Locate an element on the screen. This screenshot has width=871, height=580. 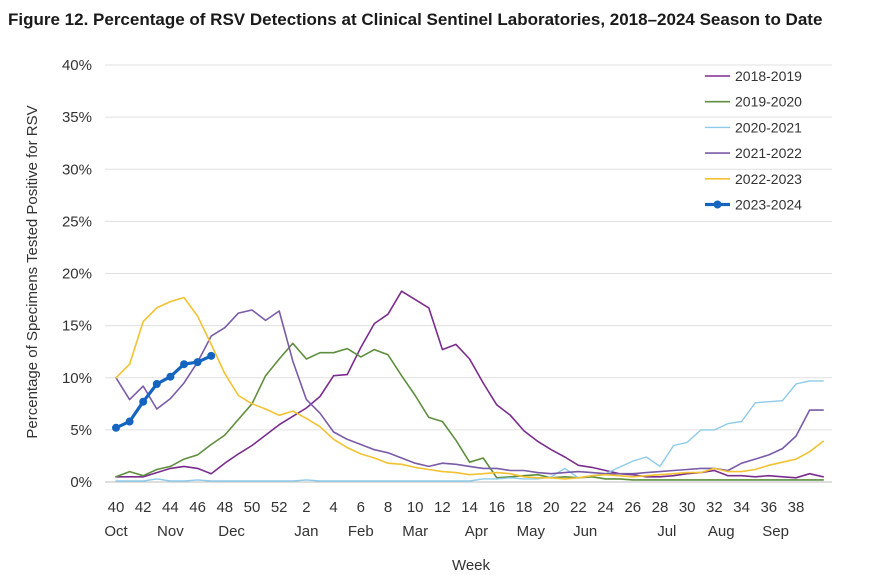
month-label: Oct is located at coordinates (116, 531).